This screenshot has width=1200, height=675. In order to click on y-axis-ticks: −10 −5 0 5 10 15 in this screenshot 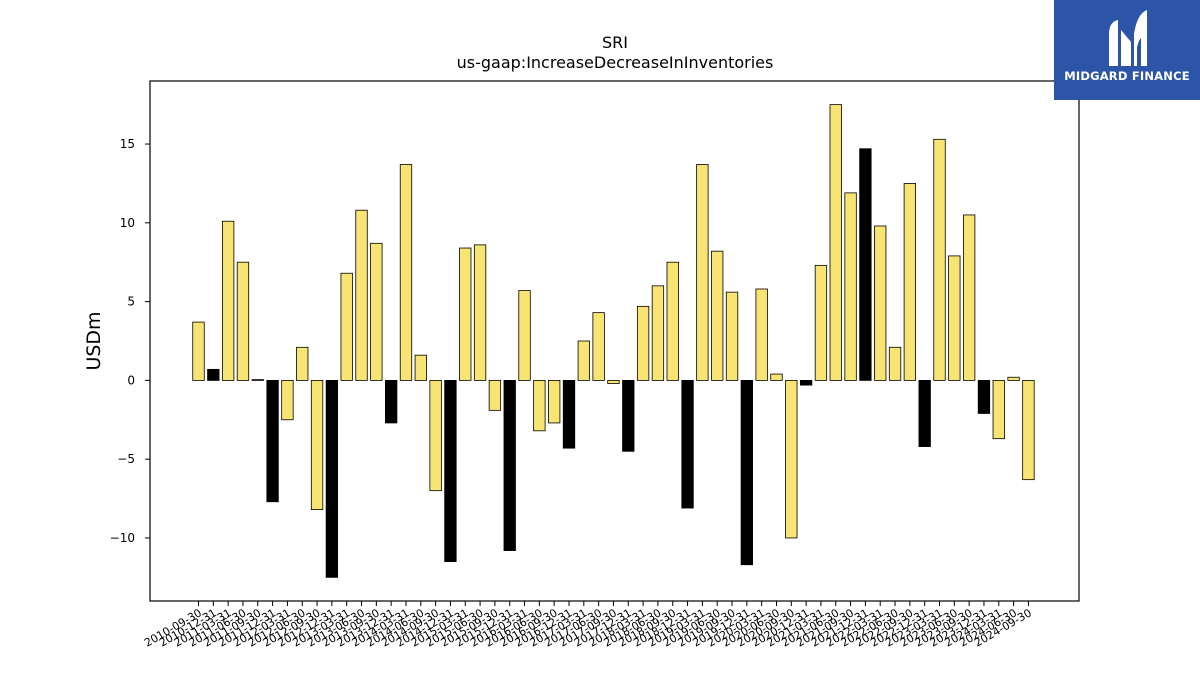, I will do `click(130, 341)`.